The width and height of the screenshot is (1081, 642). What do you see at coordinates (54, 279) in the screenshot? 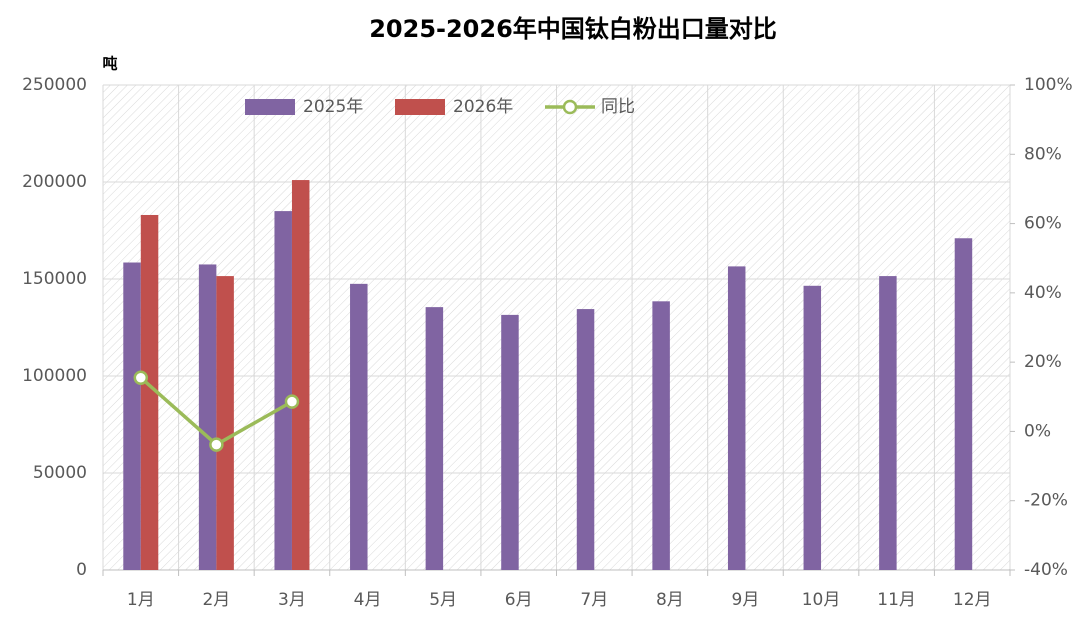
I see `y-tick-label: 150000` at bounding box center [54, 279].